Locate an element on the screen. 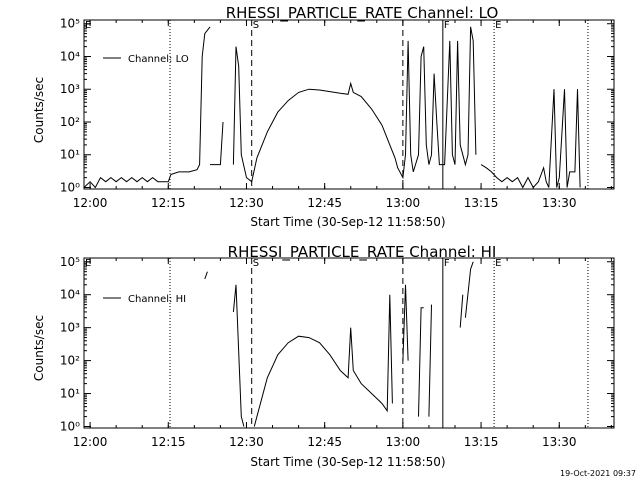  panel-lo-y-tick-label: 10⁰ is located at coordinates (70, 188).